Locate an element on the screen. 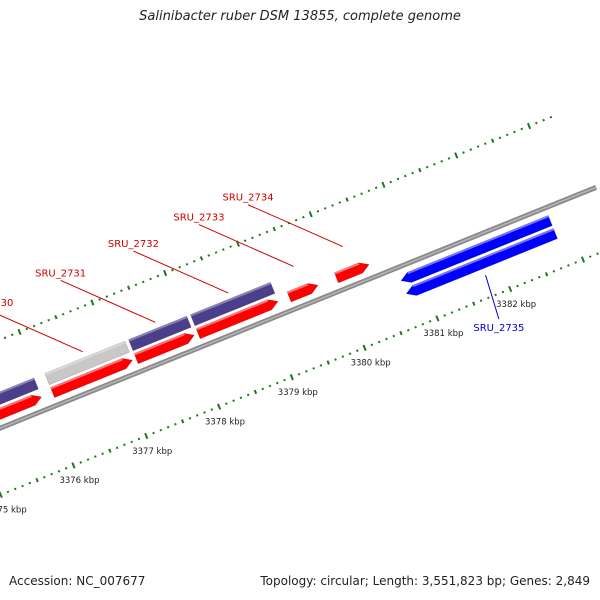  tick-label: 3378 kbp is located at coordinates (225, 422).